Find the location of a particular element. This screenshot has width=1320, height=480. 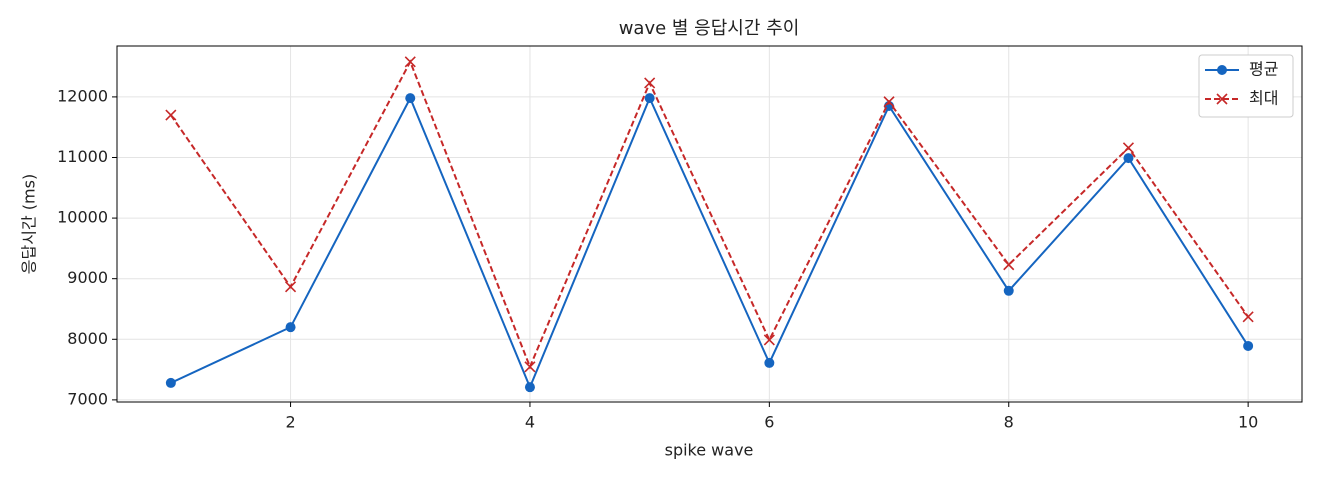

y-tick-label: 12000 is located at coordinates (82, 95).